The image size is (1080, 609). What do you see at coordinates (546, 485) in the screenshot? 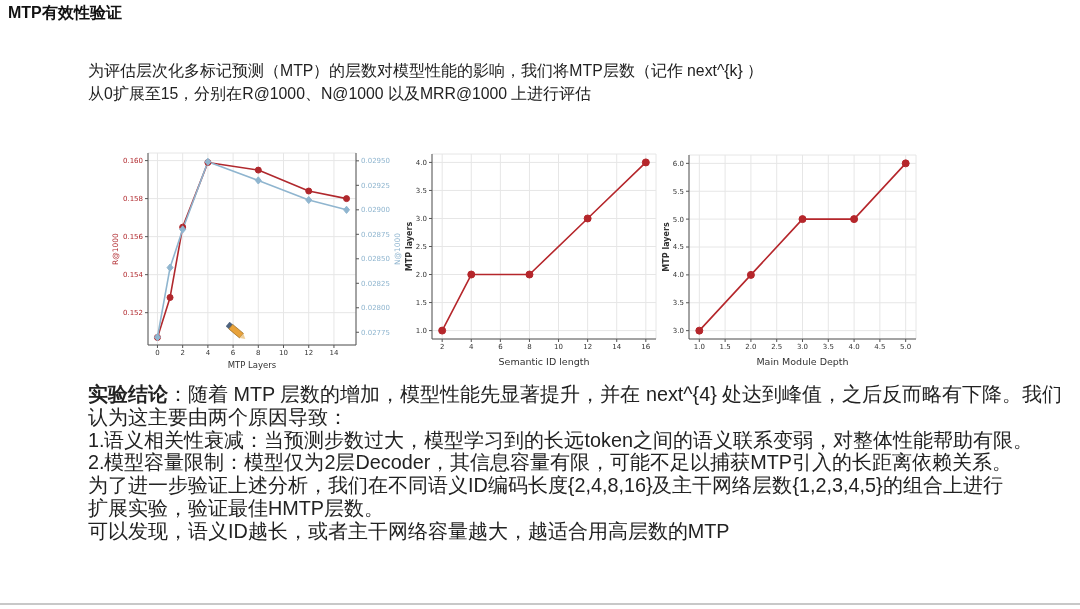
I see `text: 为了进一步验证上述分析，我们在不同语义ID编码长度{2,4,8,16}及主干网络层数{1,2,3,4,5}的组合上进行` at bounding box center [546, 485].